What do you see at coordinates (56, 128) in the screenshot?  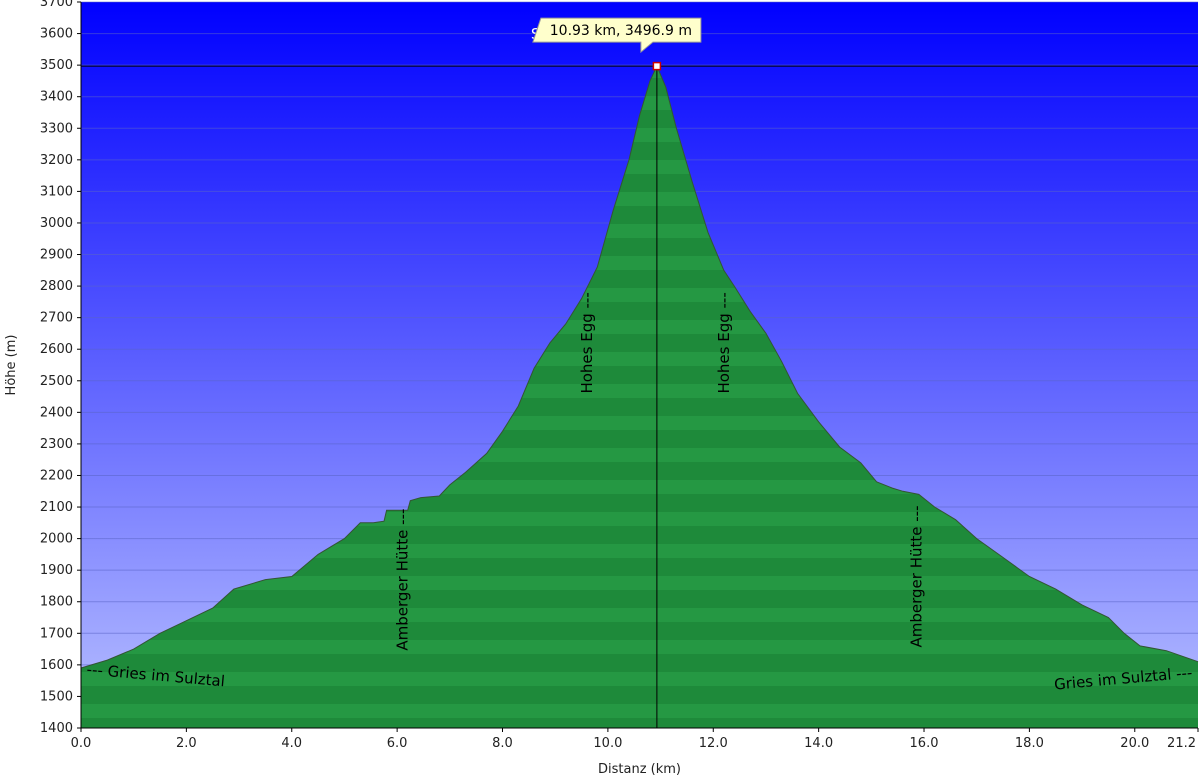 I see `y-tick-label-19: 3300` at bounding box center [56, 128].